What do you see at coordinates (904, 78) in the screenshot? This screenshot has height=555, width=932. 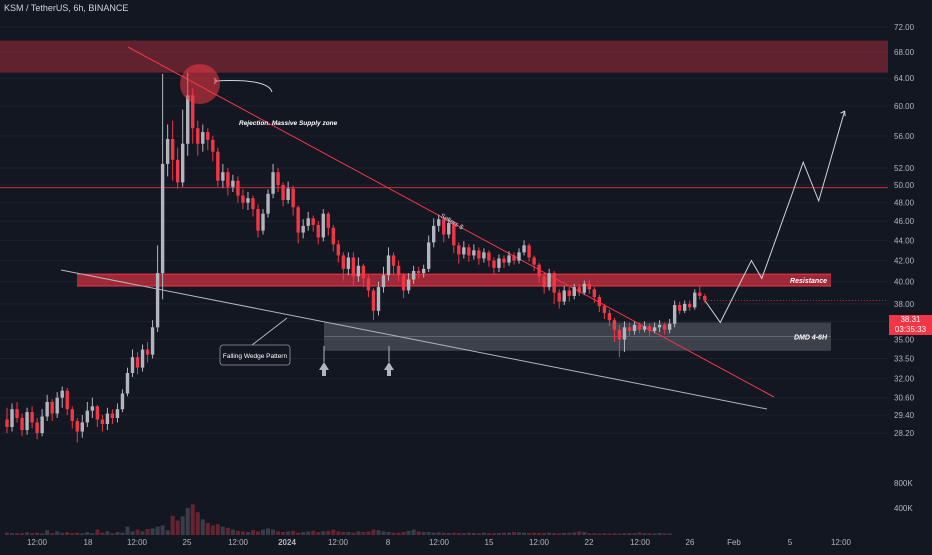 I see `price-tick-label: 64.00` at bounding box center [904, 78].